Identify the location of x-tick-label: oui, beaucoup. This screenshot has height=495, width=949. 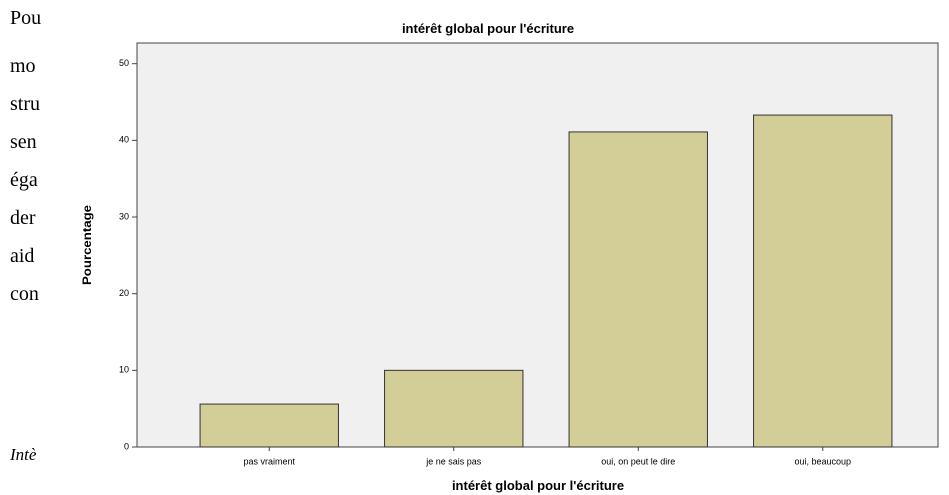
(822, 461).